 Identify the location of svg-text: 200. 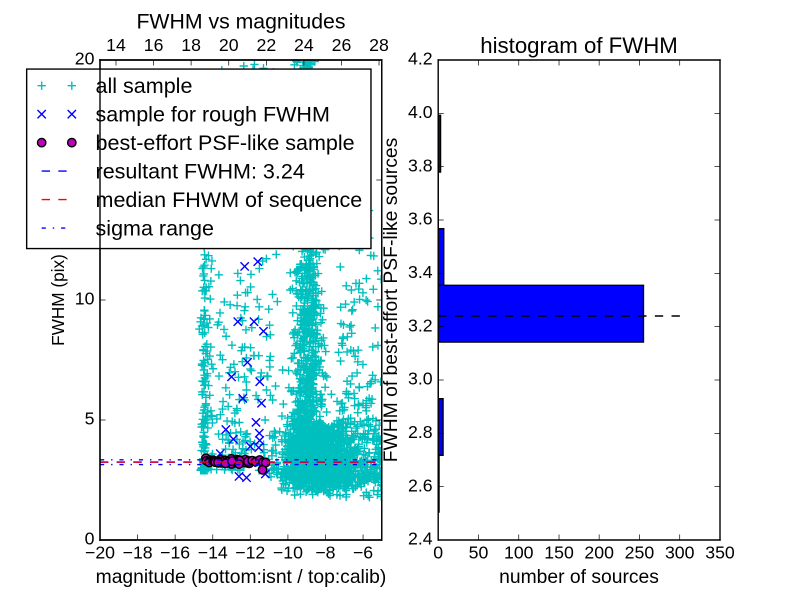
(599, 552).